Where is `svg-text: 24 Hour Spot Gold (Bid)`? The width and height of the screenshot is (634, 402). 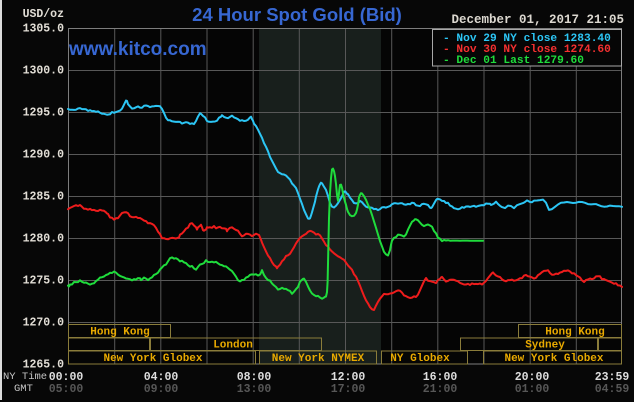 svg-text: 24 Hour Spot Gold (Bid) is located at coordinates (297, 14).